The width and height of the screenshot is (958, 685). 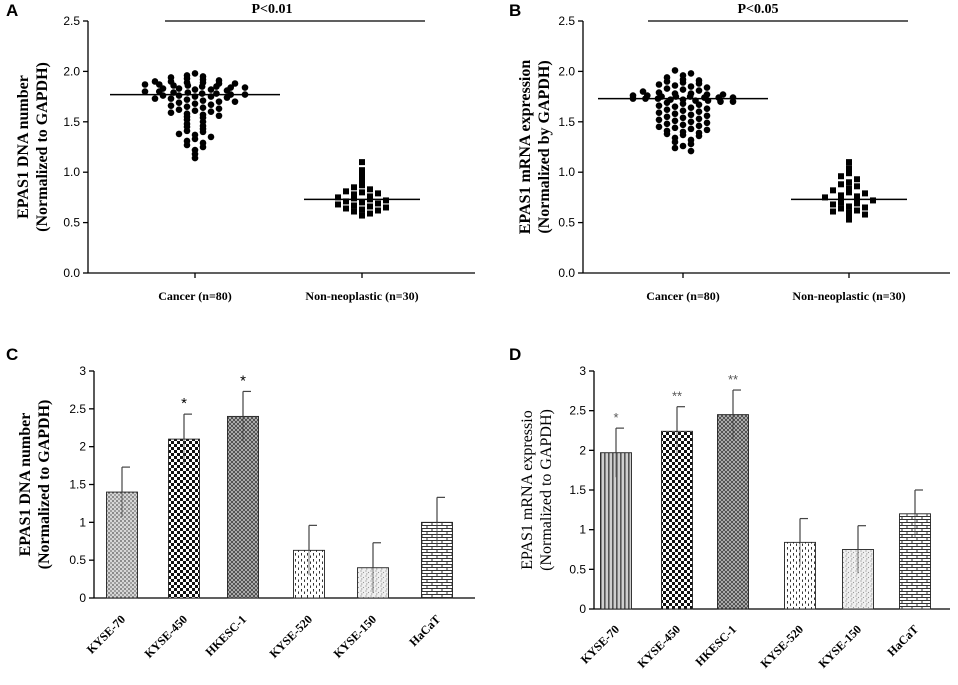 What do you see at coordinates (527, 489) in the screenshot?
I see `y-axis-label: EPAS1 mRNA expressio` at bounding box center [527, 489].